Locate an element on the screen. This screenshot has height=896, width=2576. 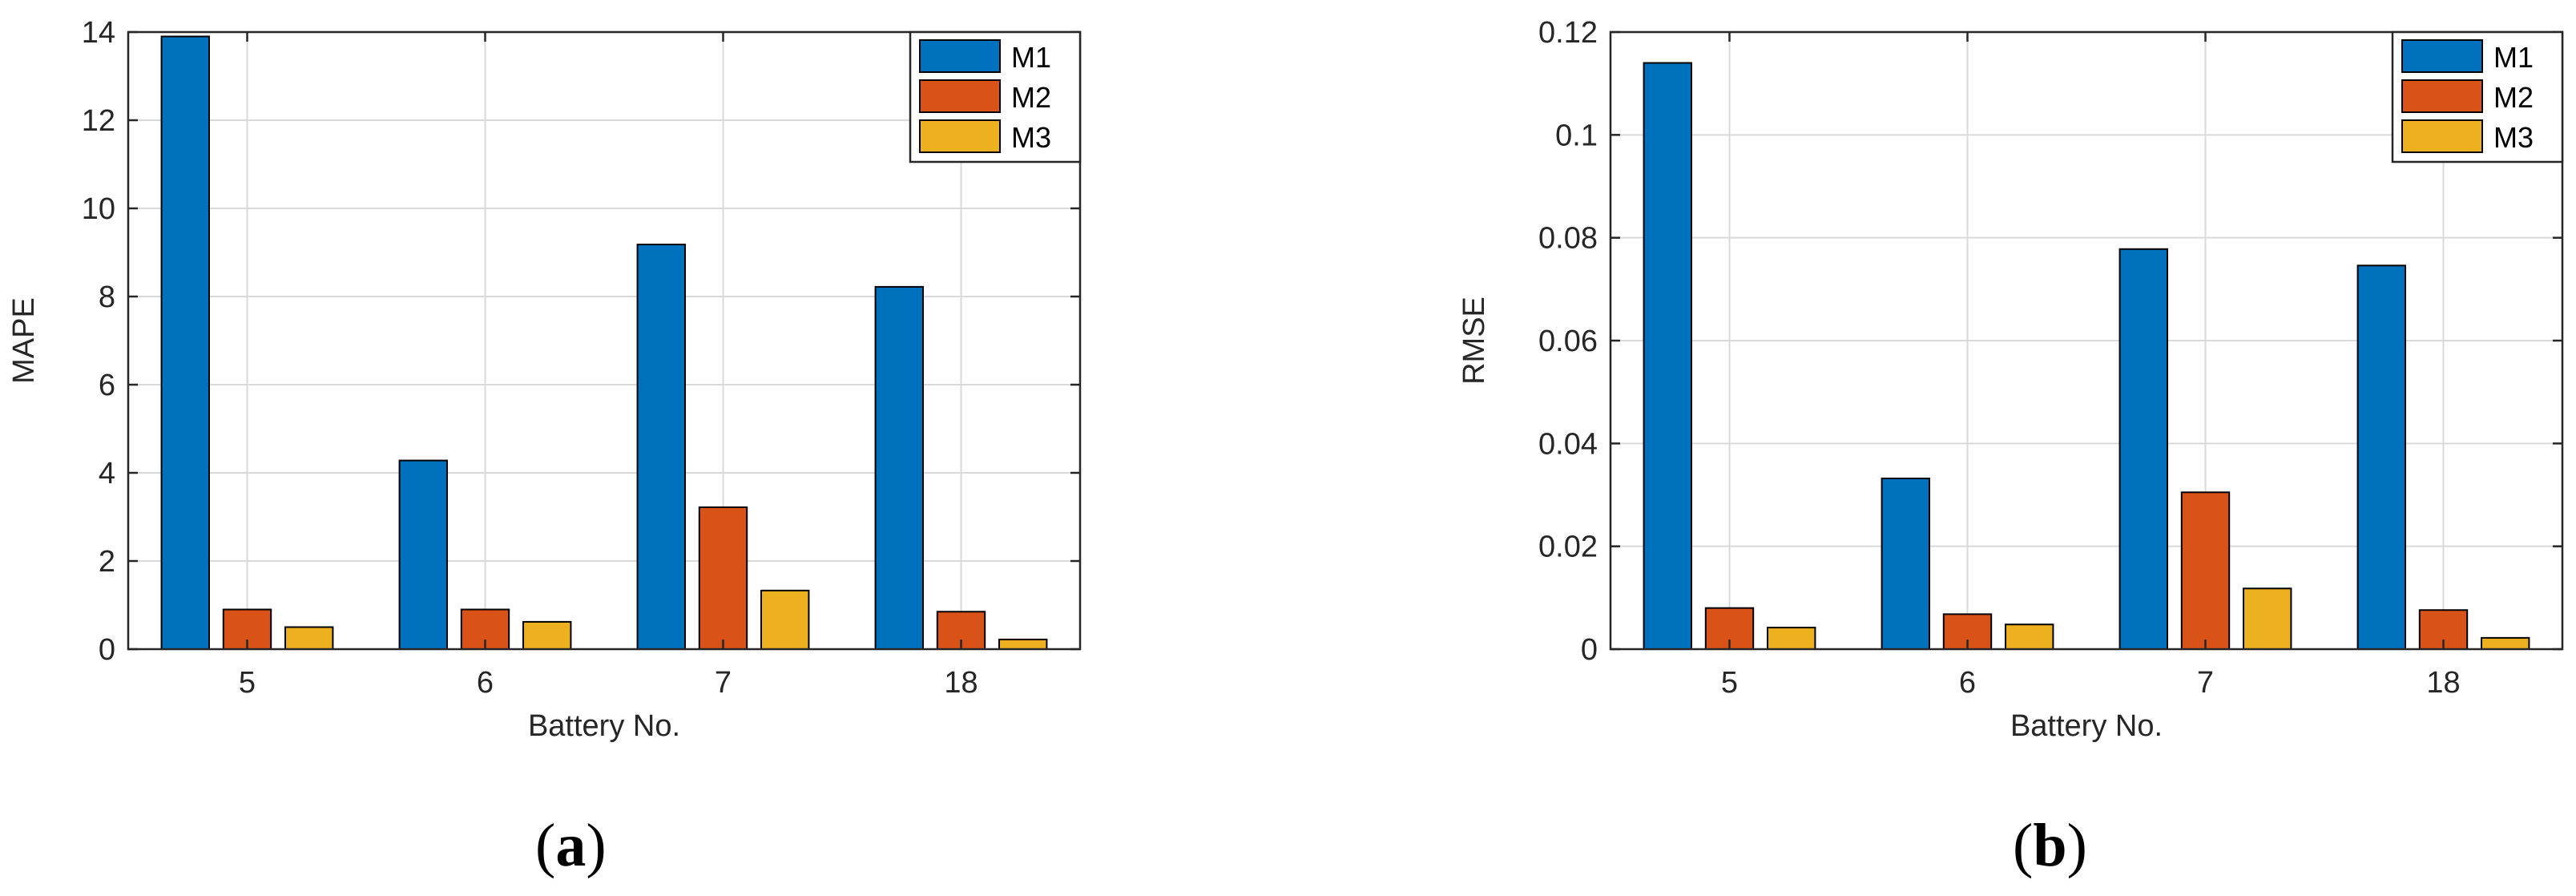
y-tick-label: 0.04 is located at coordinates (1568, 444).